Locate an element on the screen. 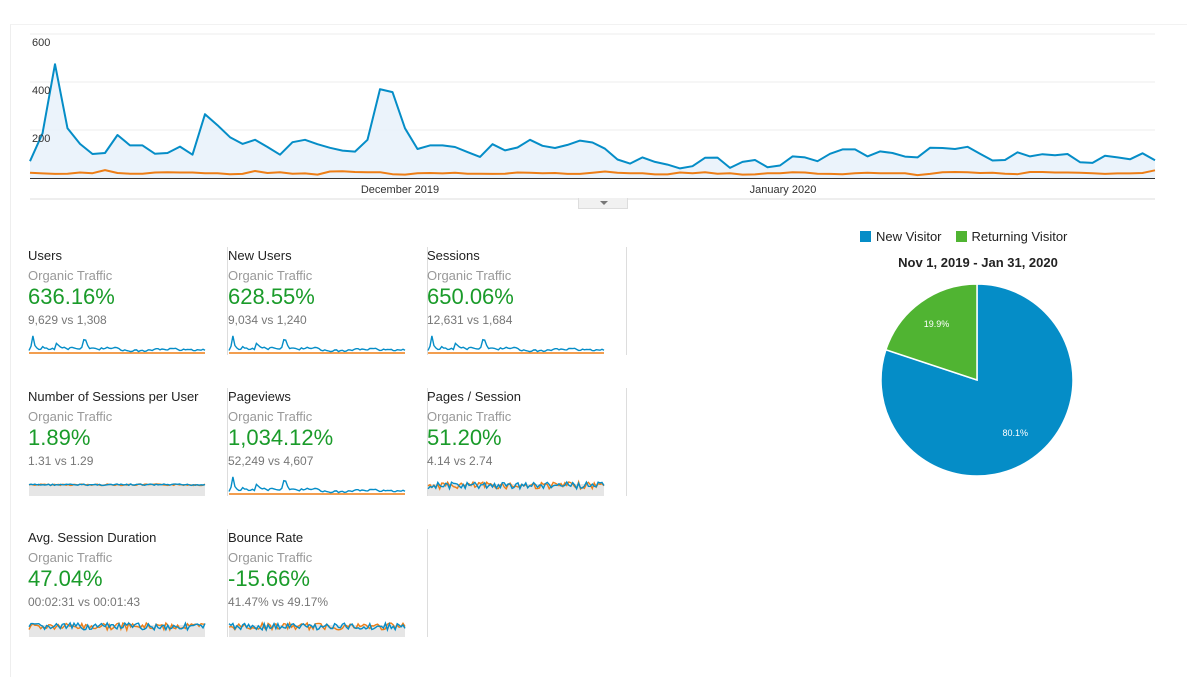 The width and height of the screenshot is (1200, 677). legend-item-new-visitor: New Visitor is located at coordinates (901, 236).